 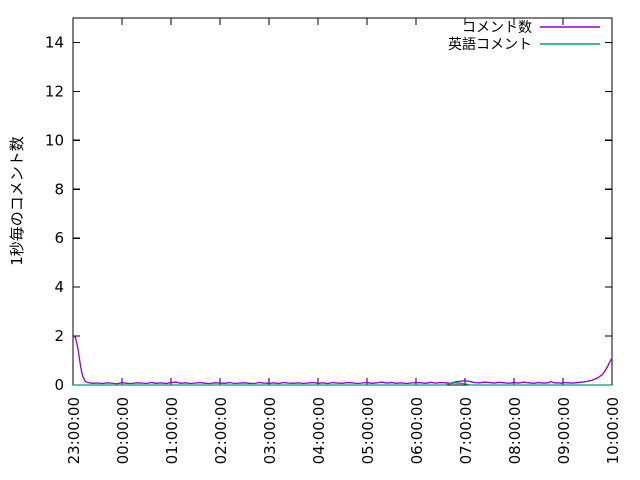 What do you see at coordinates (319, 430) in the screenshot?
I see `x-tick-label: 04:00:00` at bounding box center [319, 430].